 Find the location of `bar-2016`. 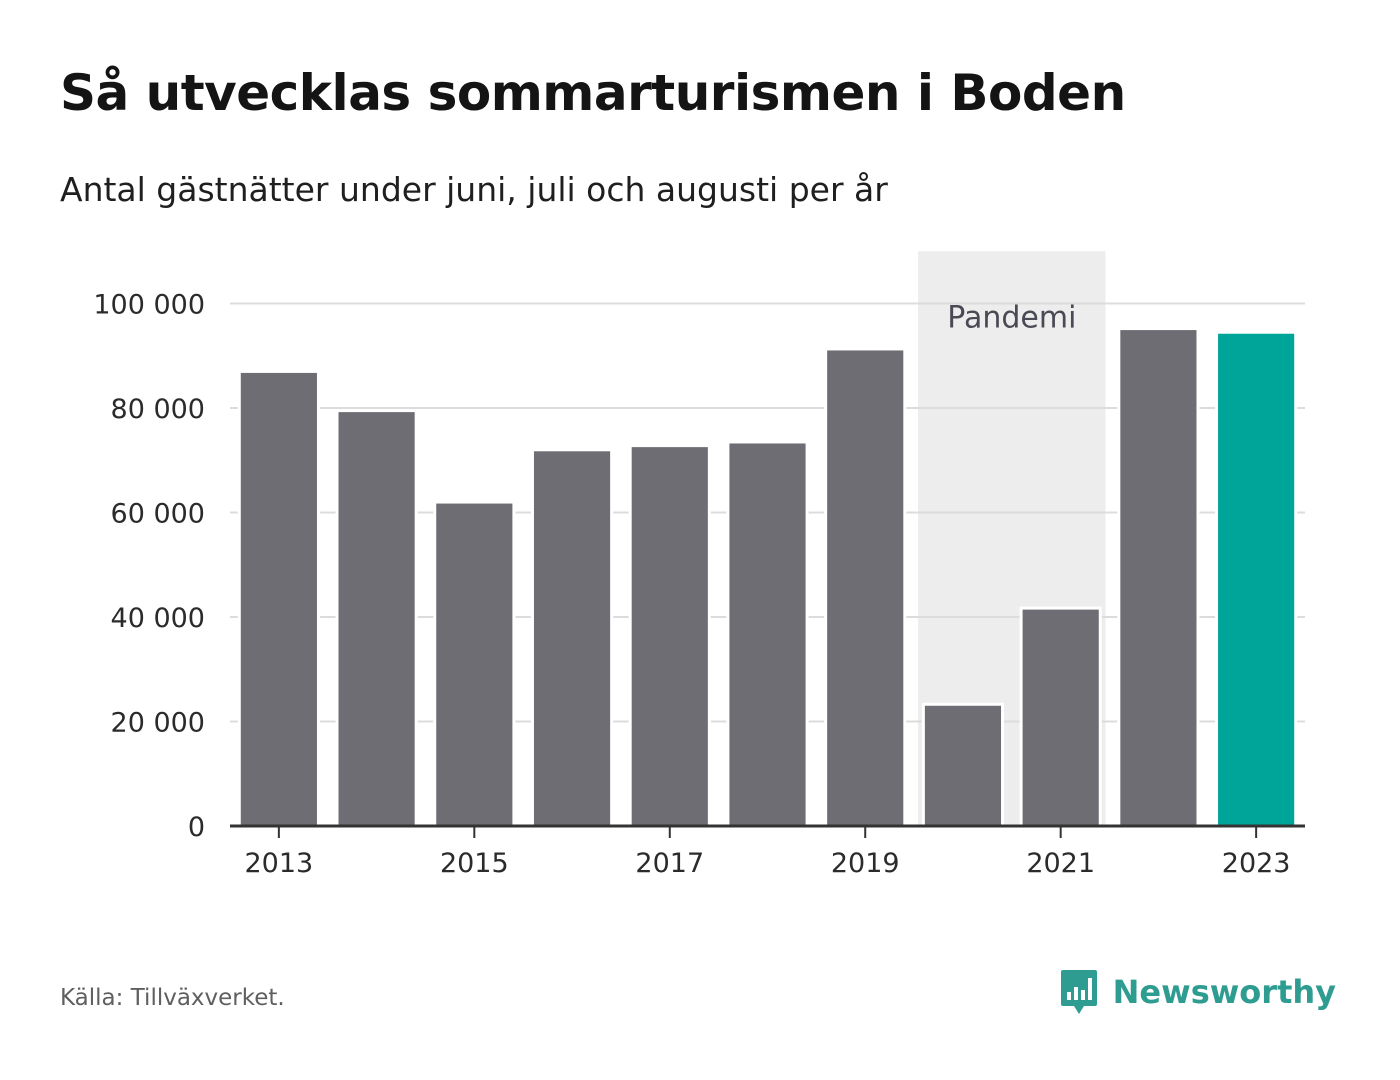

bar-2016 is located at coordinates (572, 638).